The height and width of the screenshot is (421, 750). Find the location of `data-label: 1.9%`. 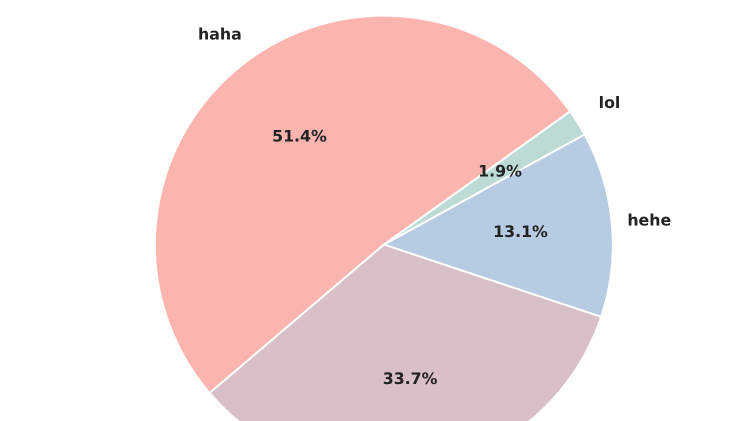

data-label: 1.9% is located at coordinates (500, 171).